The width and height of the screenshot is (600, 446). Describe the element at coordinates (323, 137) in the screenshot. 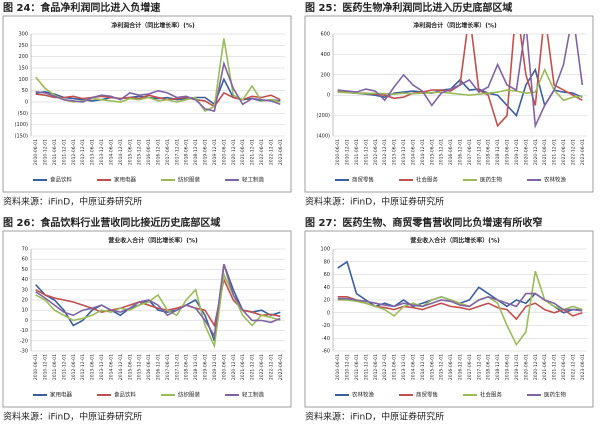

I see `y-tick-label: (400)` at that location.